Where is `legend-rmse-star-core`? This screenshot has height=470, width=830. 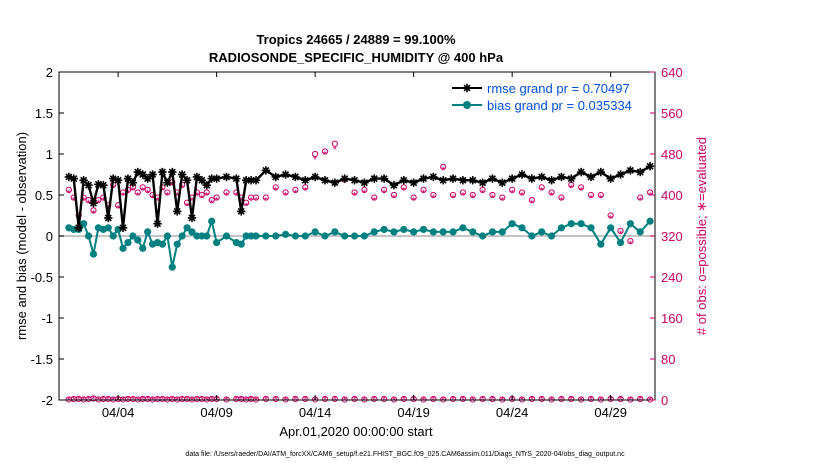 legend-rmse-star-core is located at coordinates (467, 88).